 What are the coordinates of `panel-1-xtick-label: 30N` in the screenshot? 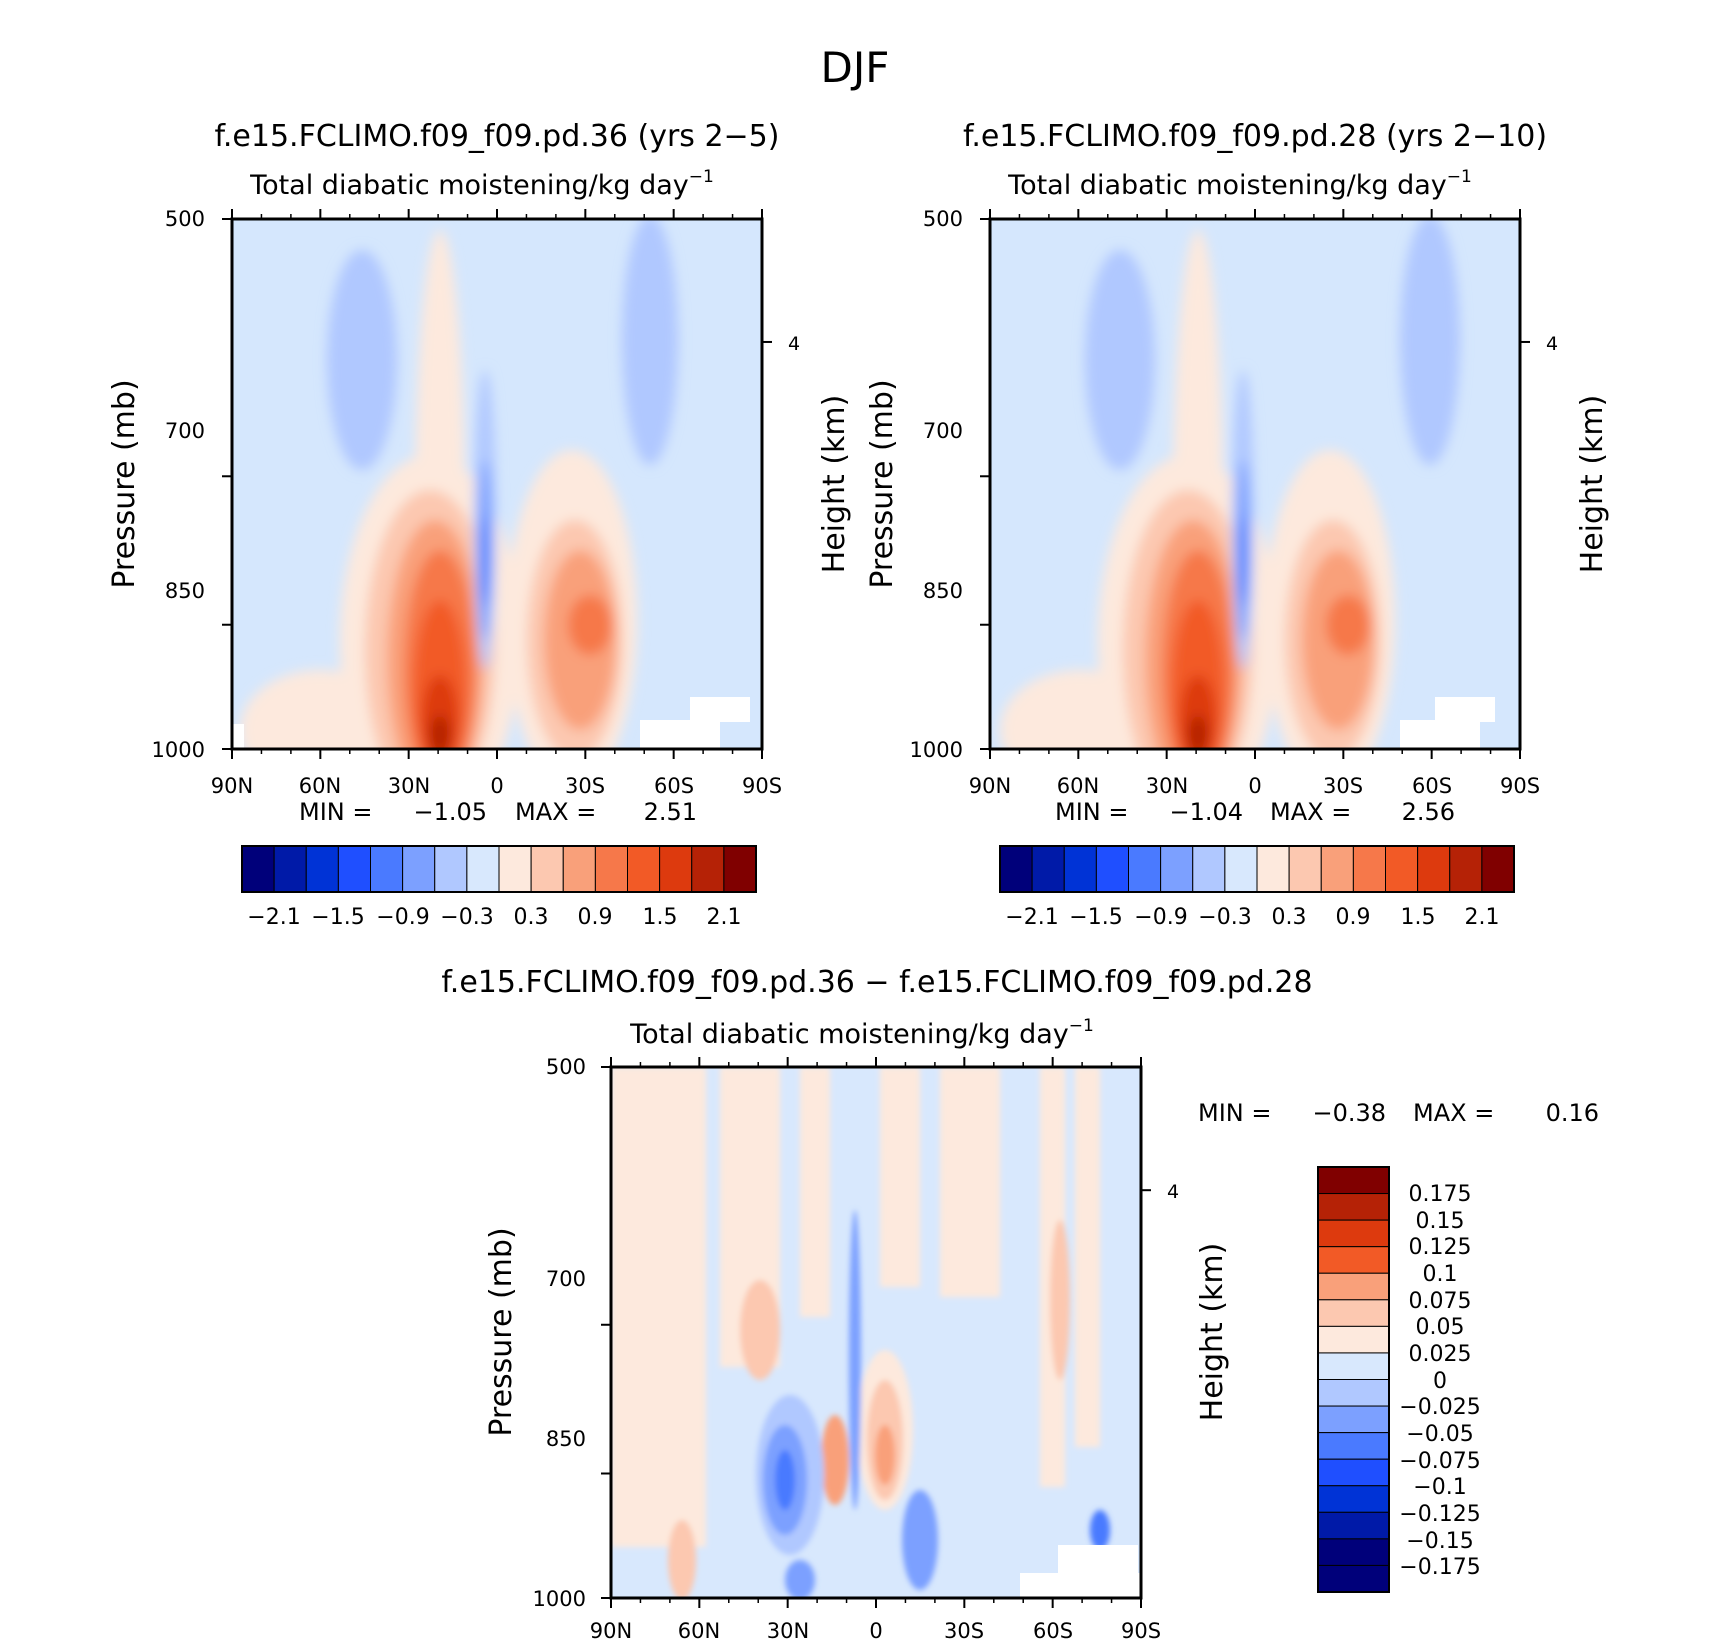 It's located at (409, 786).